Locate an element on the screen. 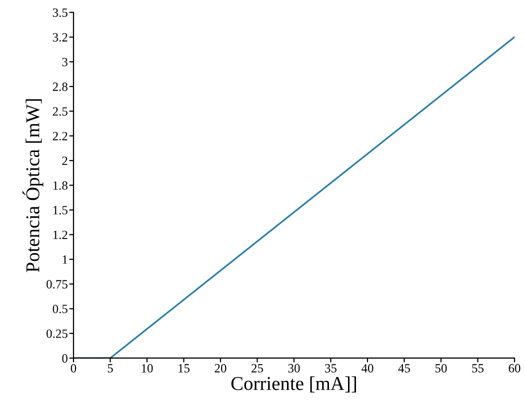 This screenshot has height=414, width=525. y-tick-label: 0 is located at coordinates (65, 358).